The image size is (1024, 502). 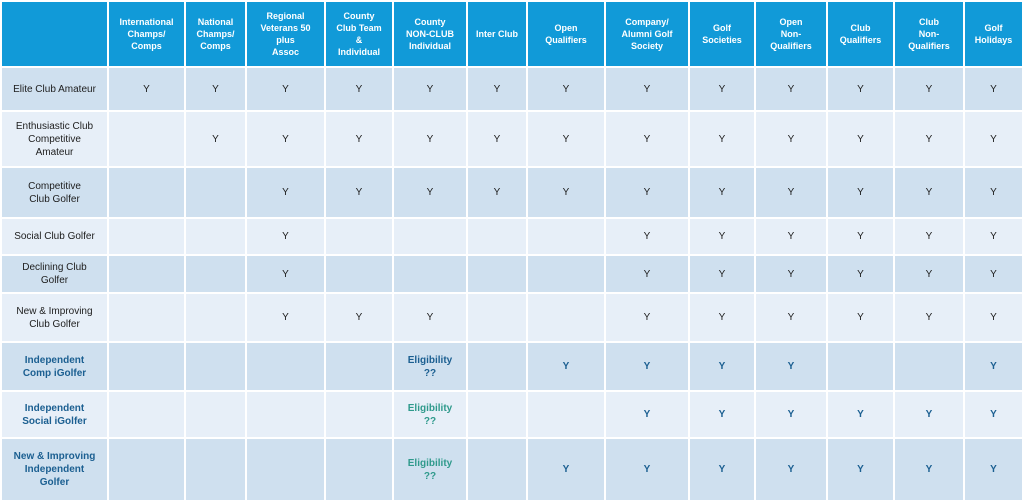 I want to click on row-label: Declining Club Golfer, so click(x=54, y=274).